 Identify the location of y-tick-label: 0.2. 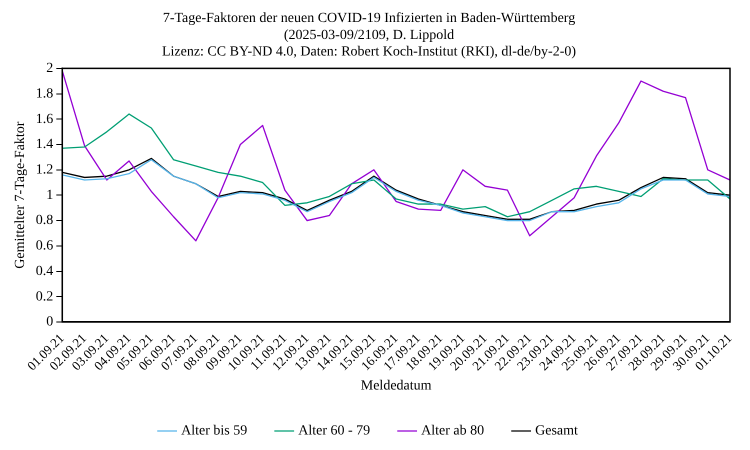
(45, 296).